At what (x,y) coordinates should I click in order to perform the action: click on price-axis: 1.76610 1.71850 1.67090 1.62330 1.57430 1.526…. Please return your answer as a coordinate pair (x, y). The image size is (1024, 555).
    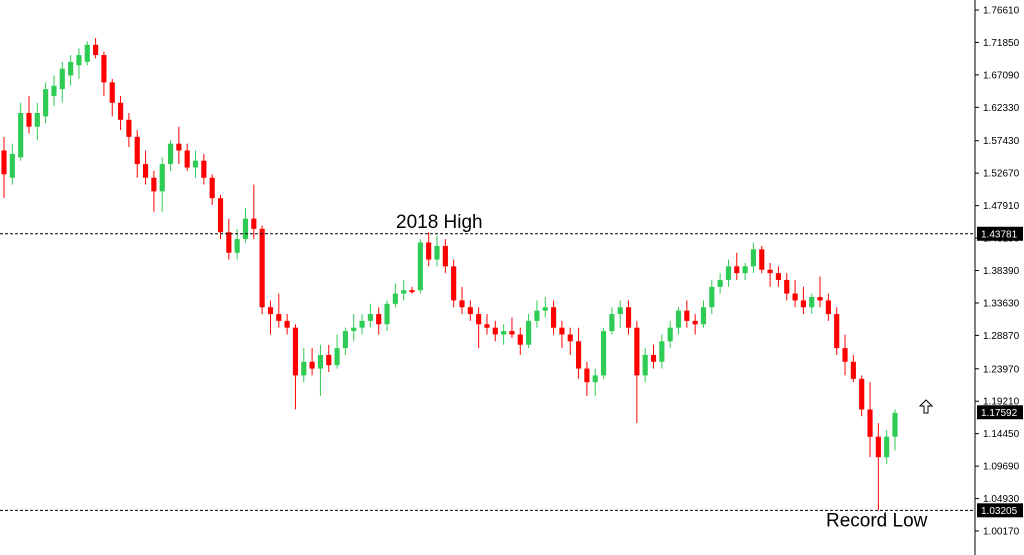
    Looking at the image, I should click on (997, 277).